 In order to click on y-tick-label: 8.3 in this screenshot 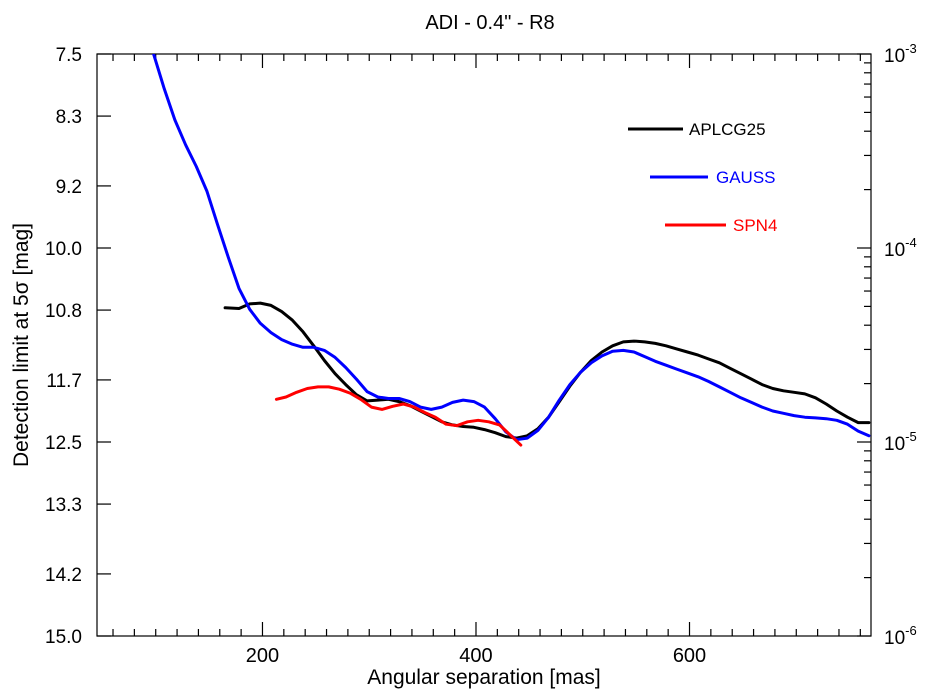, I will do `click(69, 117)`.